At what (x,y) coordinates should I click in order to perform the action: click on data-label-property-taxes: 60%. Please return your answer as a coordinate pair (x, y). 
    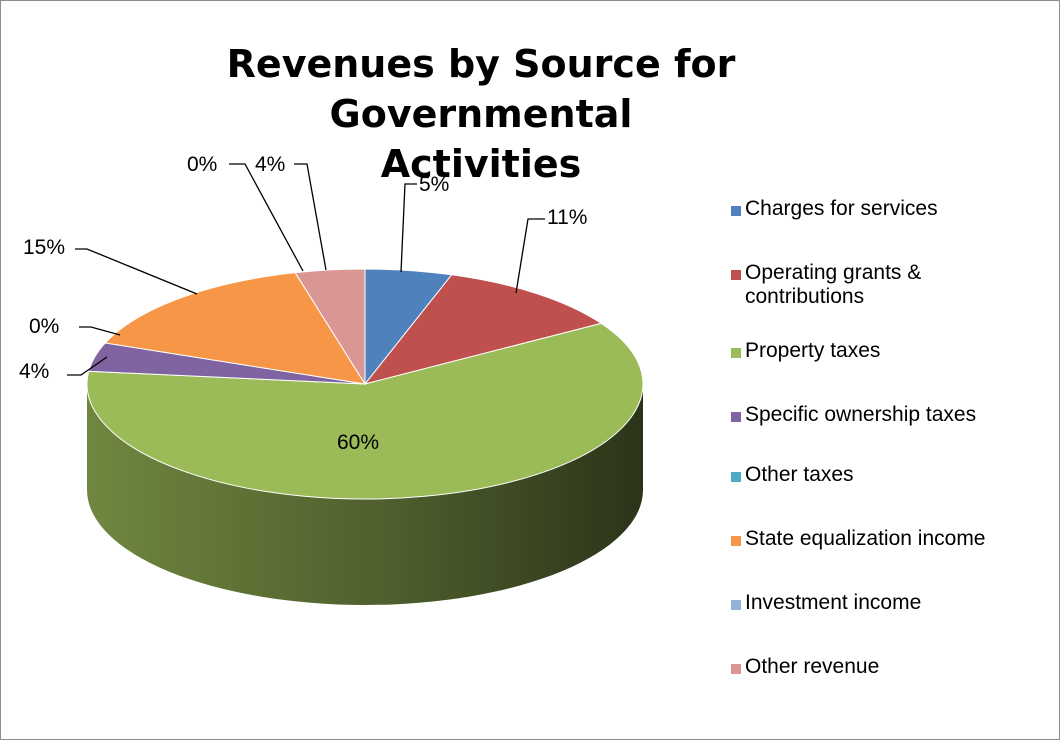
    Looking at the image, I should click on (358, 442).